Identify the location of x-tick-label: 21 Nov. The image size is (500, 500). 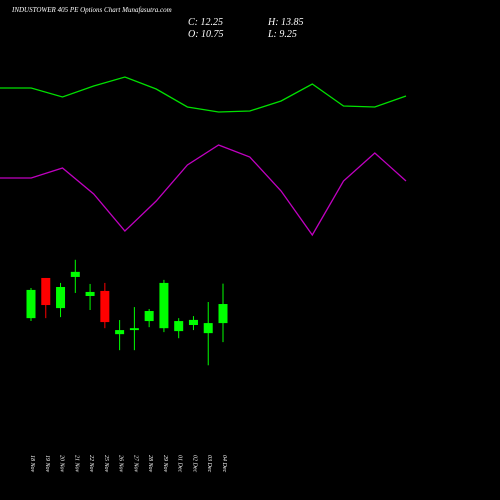
(76, 464).